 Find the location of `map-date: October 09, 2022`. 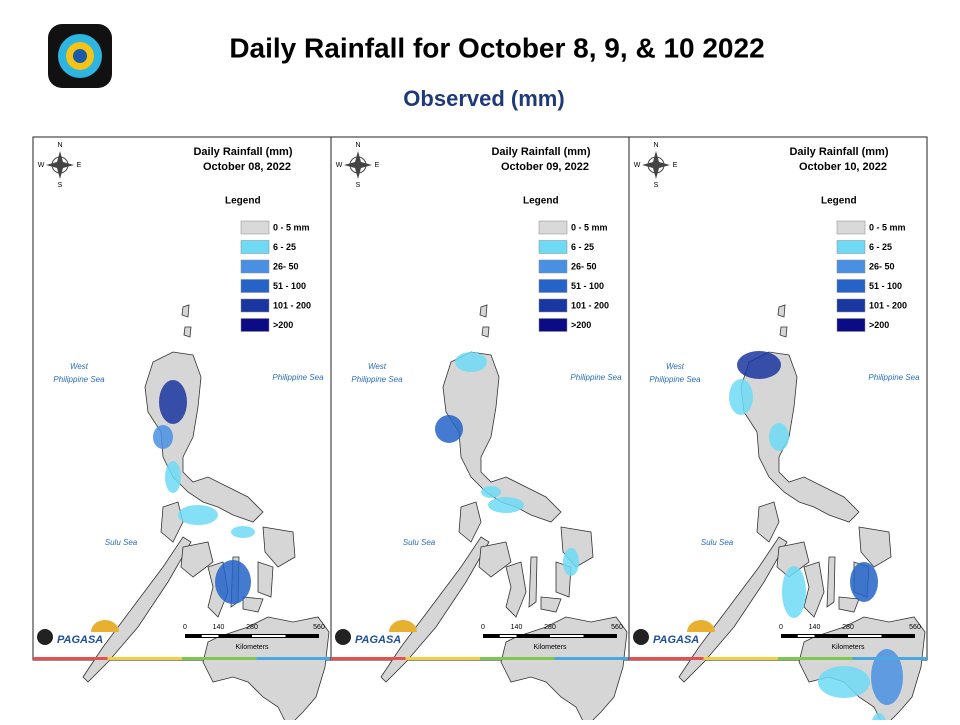

map-date: October 09, 2022 is located at coordinates (545, 167).